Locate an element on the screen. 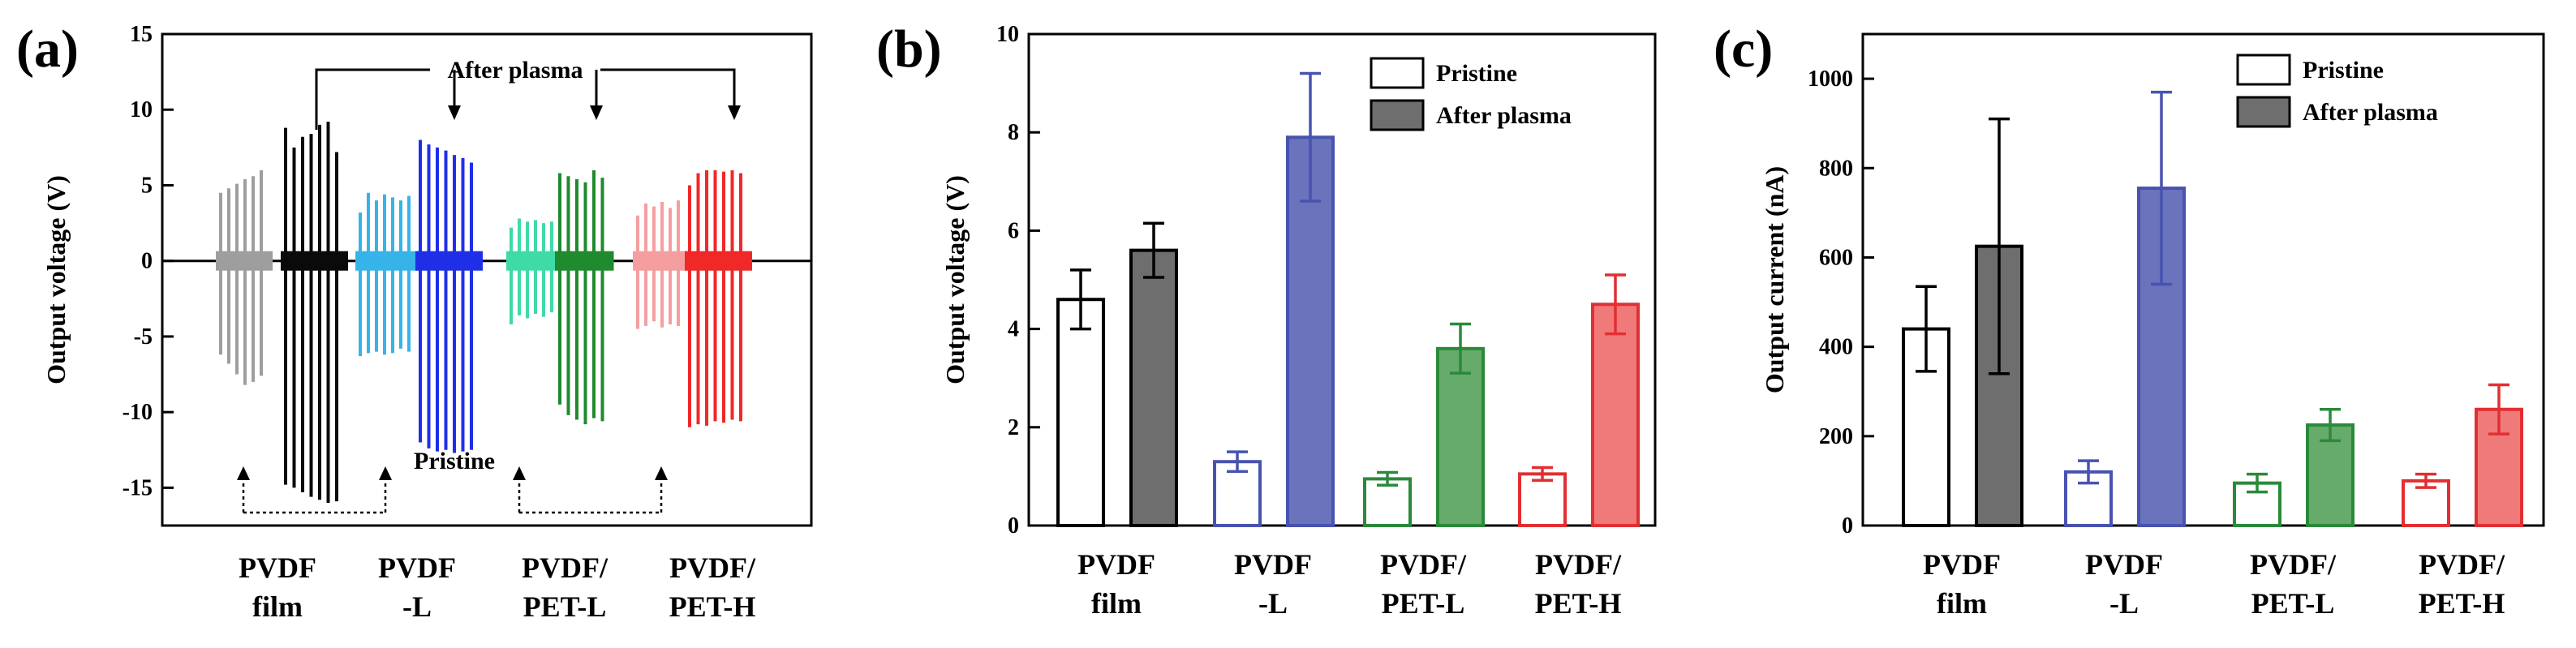 The height and width of the screenshot is (648, 2576). panel-a-y-tick-label: 0 is located at coordinates (147, 261).